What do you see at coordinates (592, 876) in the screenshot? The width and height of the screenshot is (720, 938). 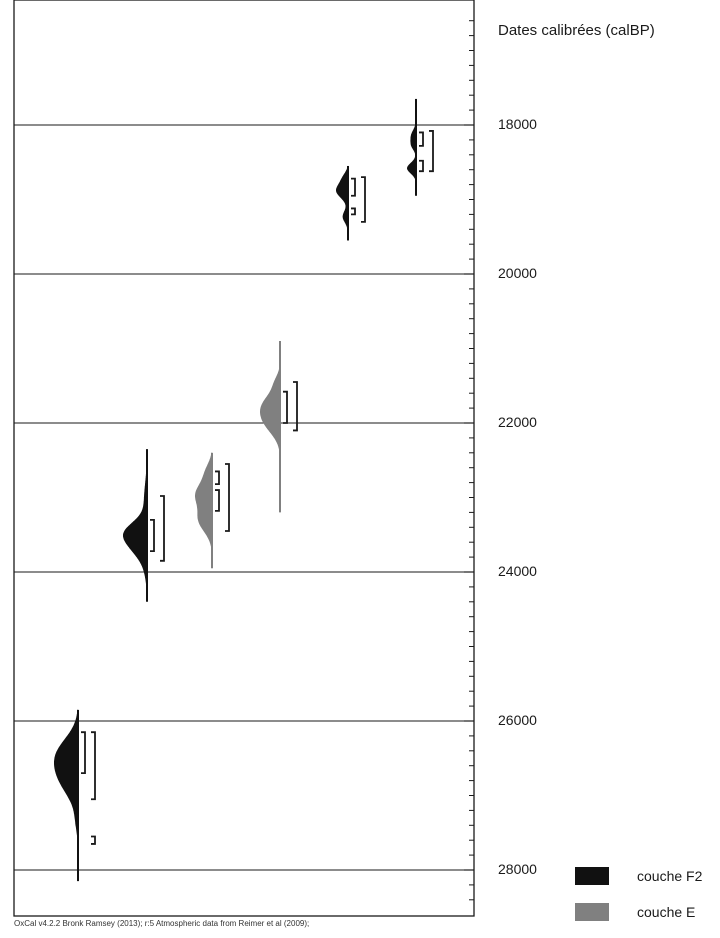 I see `legend-swatch-f2` at bounding box center [592, 876].